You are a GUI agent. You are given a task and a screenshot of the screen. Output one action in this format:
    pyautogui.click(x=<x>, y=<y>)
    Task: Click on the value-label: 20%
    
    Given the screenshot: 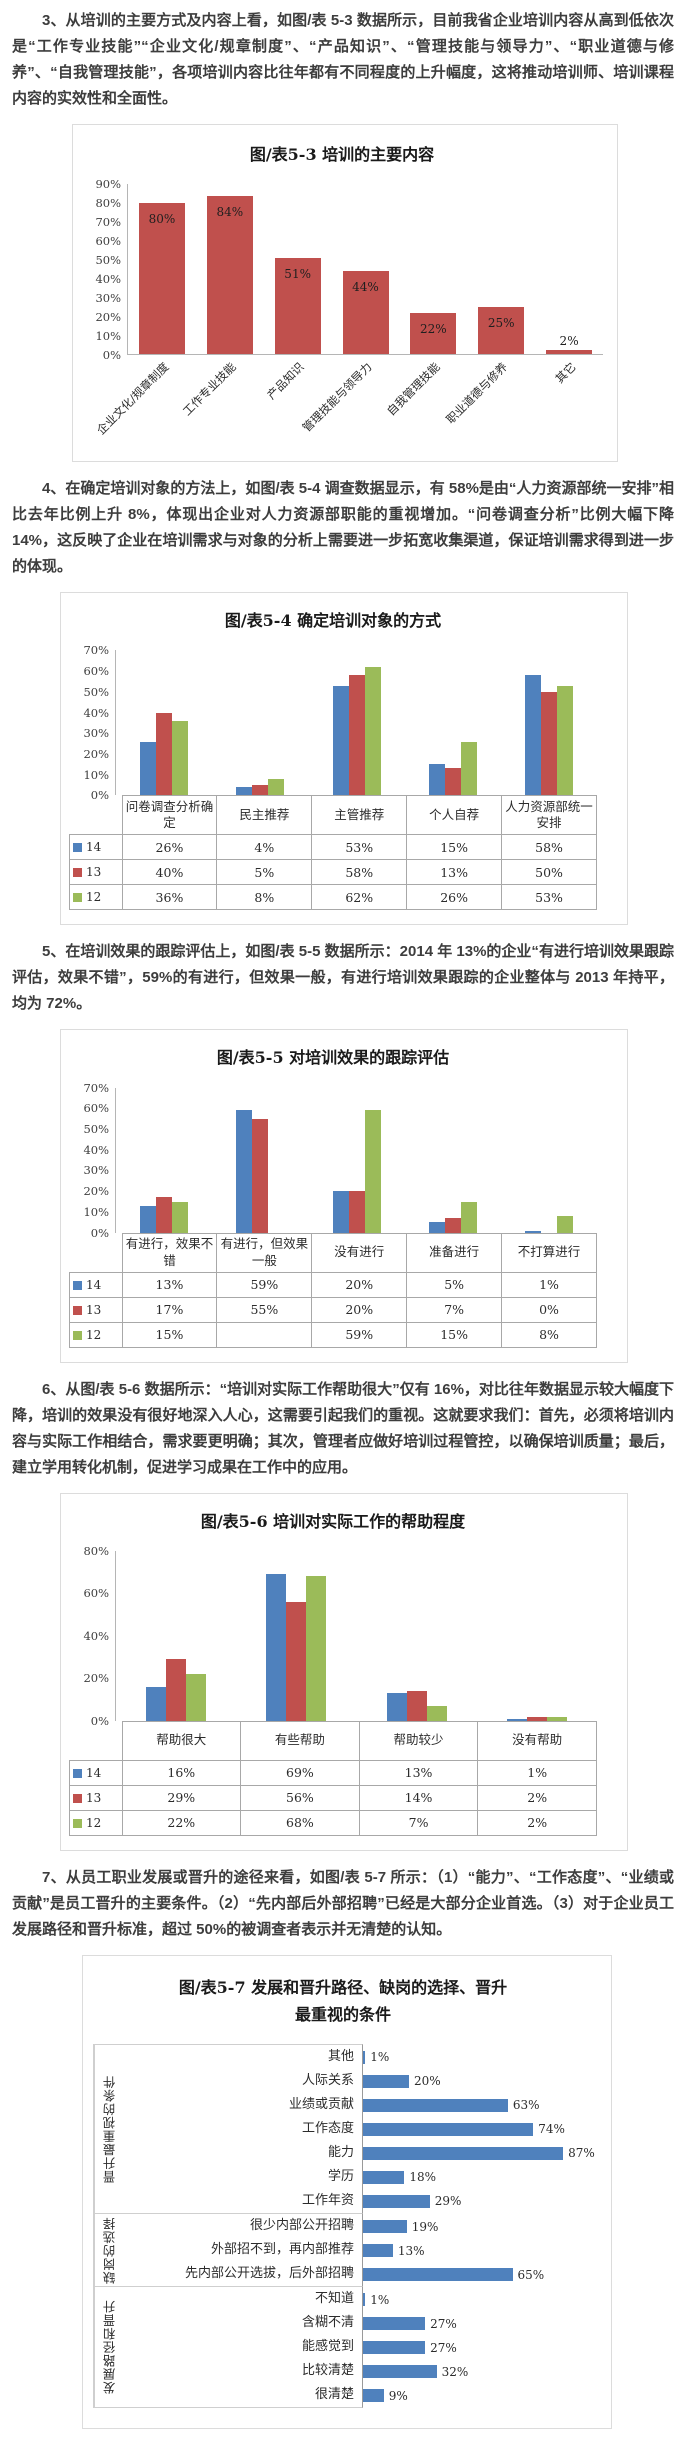 What is the action you would take?
    pyautogui.click(x=427, y=2081)
    